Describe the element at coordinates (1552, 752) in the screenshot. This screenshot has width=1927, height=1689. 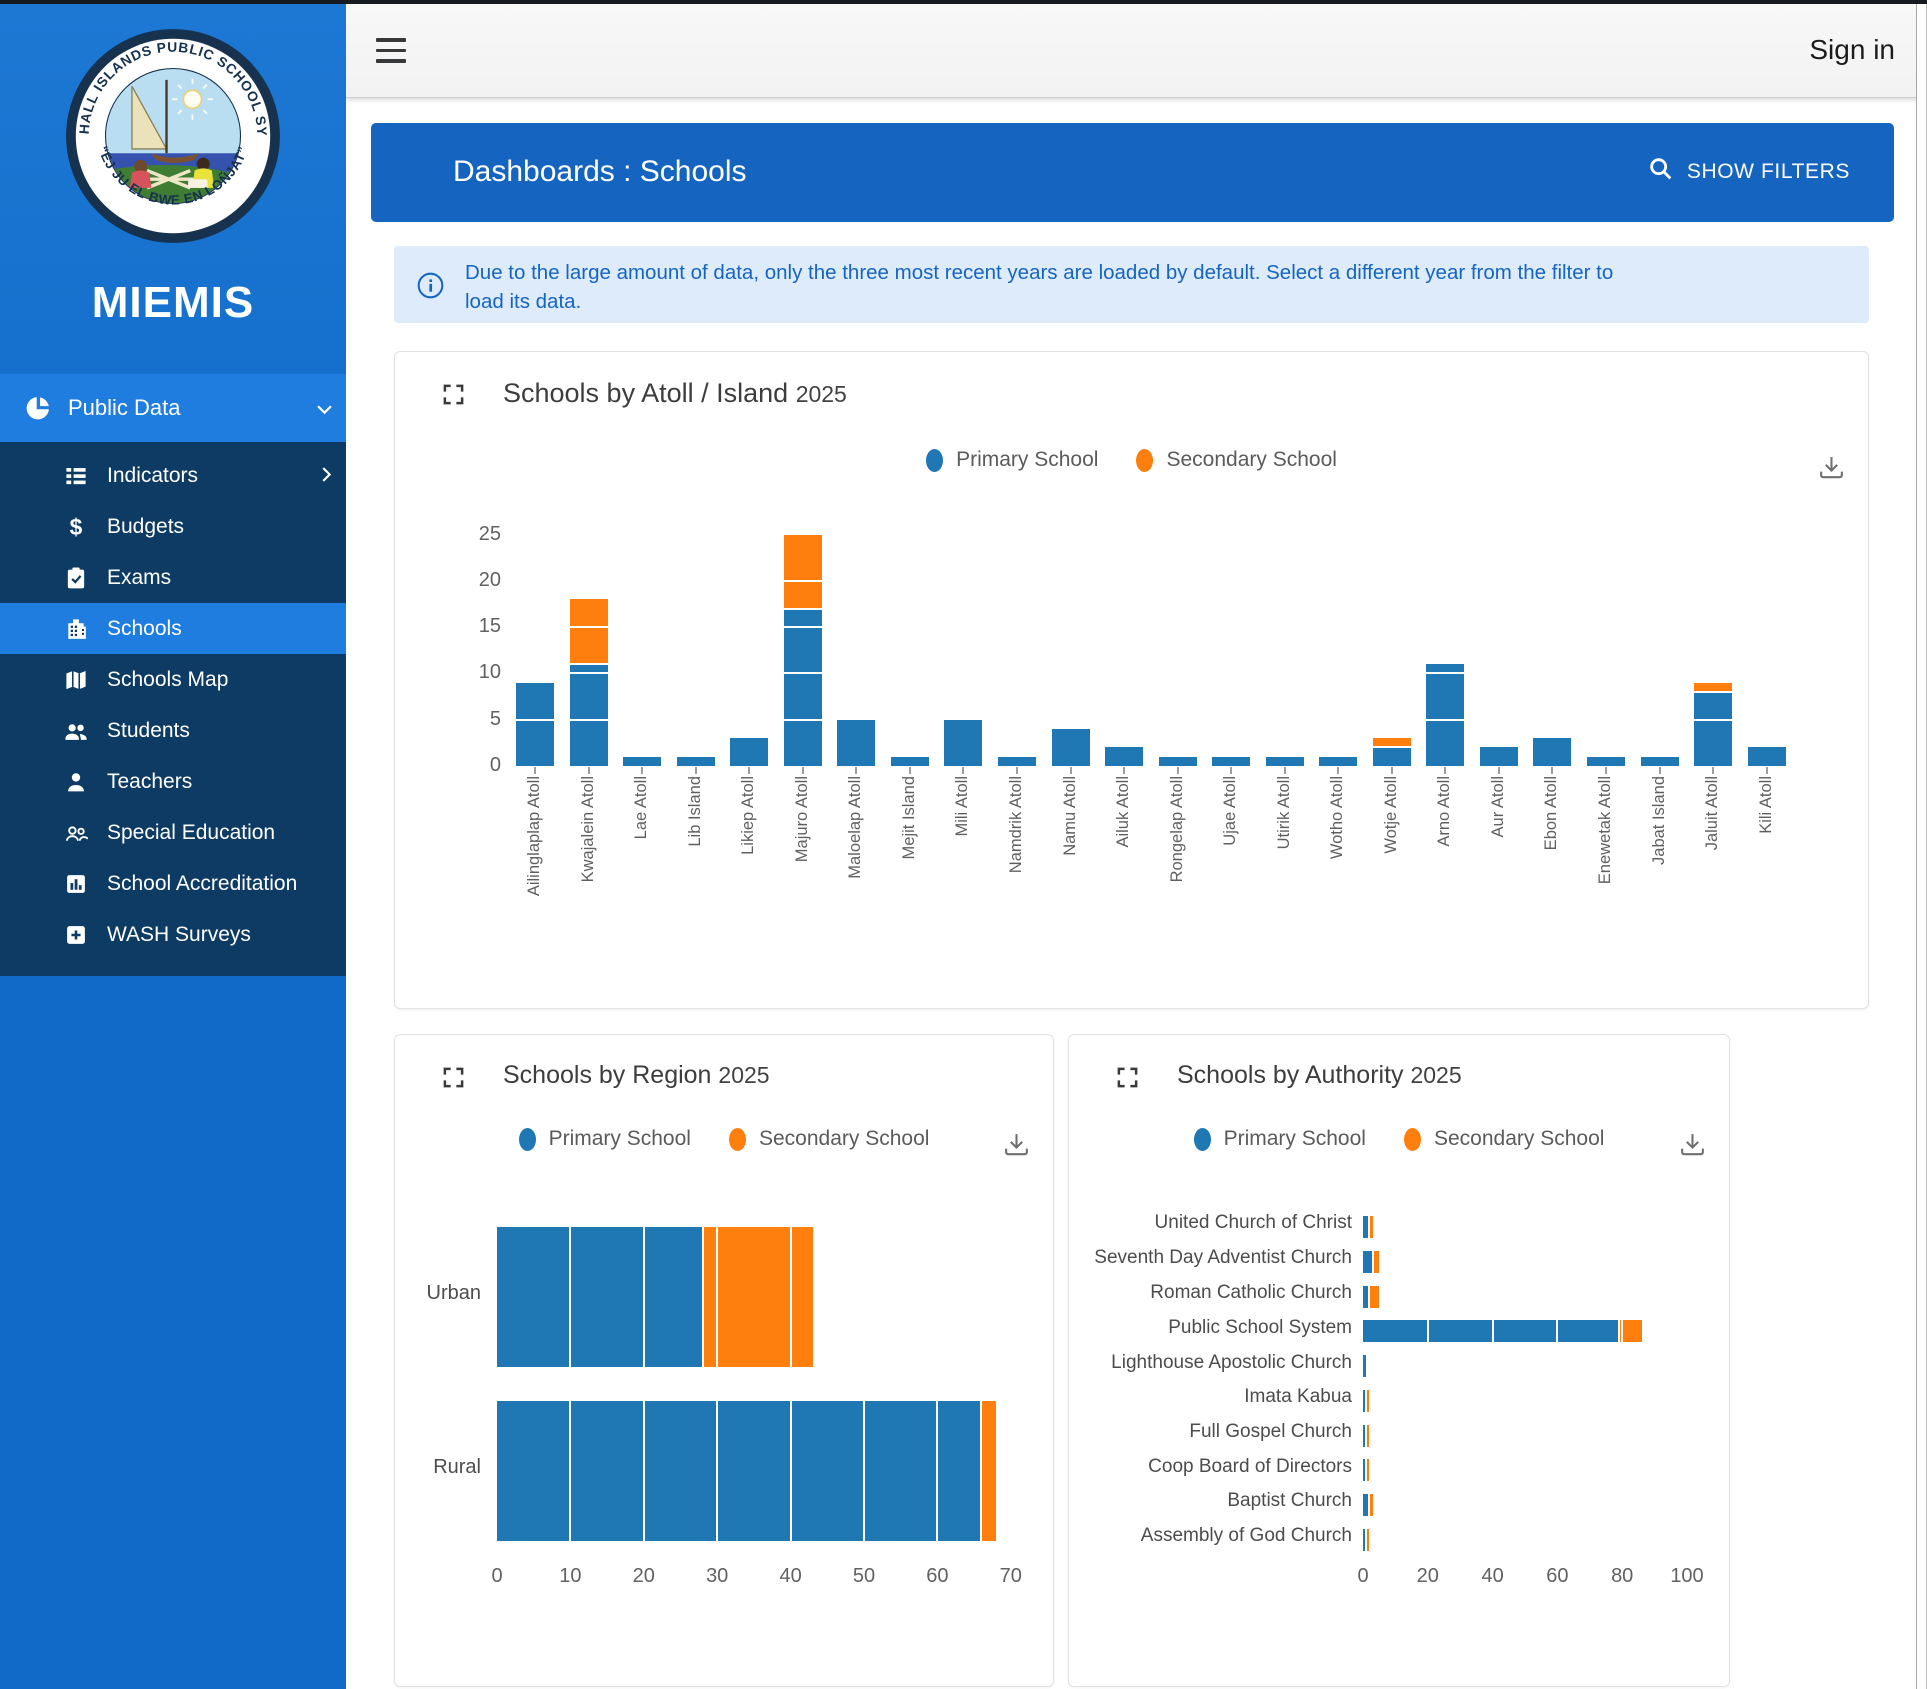
I see `bar-ebon-atoll` at that location.